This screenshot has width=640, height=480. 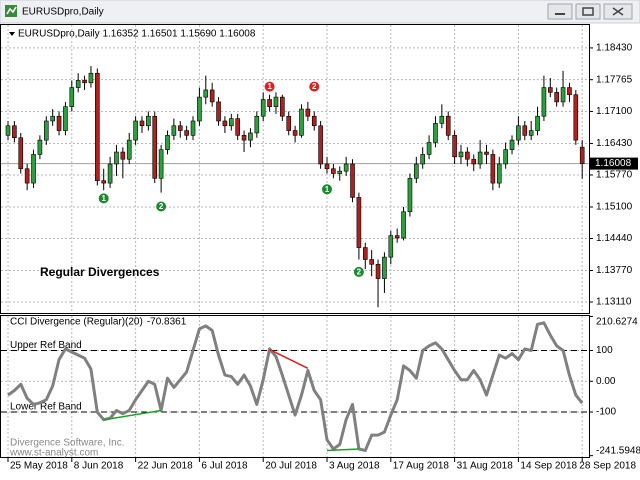 I want to click on y-tick-label: 1.14440, so click(x=614, y=238).